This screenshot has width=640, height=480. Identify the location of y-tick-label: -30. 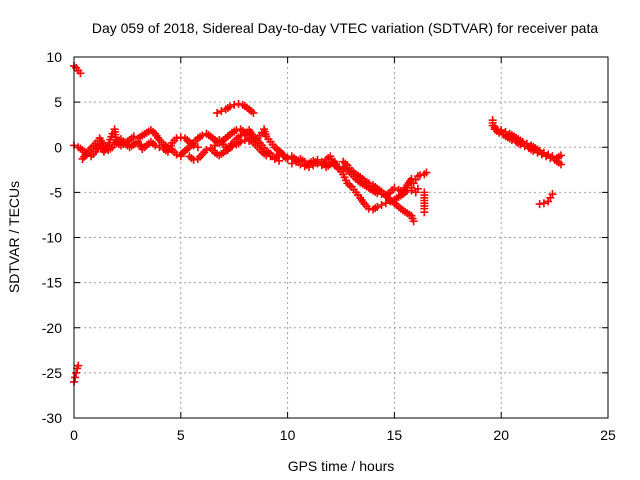
(52, 418).